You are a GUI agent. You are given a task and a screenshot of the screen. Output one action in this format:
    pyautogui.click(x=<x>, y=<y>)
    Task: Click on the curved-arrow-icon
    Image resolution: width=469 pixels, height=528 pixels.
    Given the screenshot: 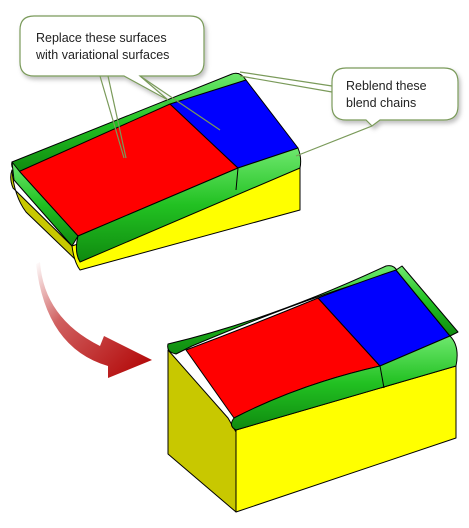 What is the action you would take?
    pyautogui.click(x=94, y=320)
    